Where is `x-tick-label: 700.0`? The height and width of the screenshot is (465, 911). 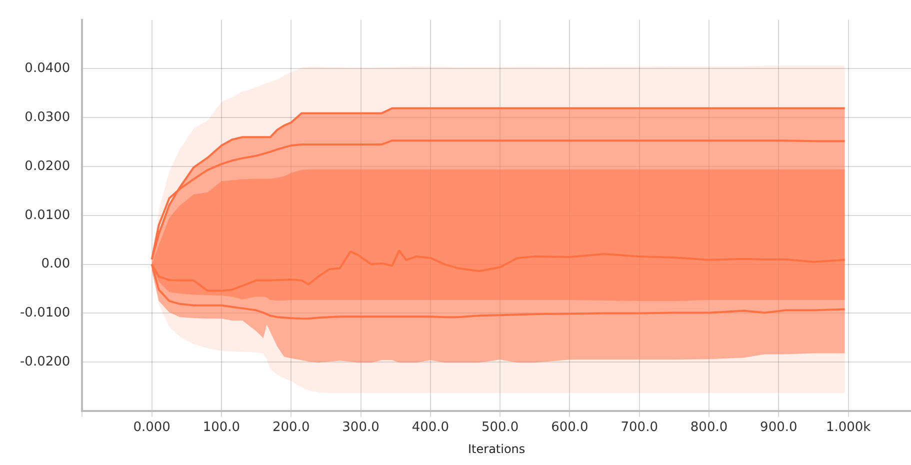 x-tick-label: 700.0 is located at coordinates (639, 428).